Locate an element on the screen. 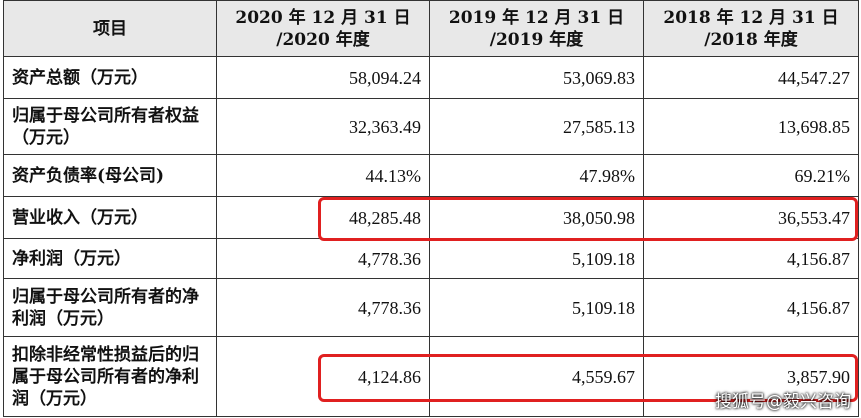  cell-2018: 69.21% is located at coordinates (751, 175).